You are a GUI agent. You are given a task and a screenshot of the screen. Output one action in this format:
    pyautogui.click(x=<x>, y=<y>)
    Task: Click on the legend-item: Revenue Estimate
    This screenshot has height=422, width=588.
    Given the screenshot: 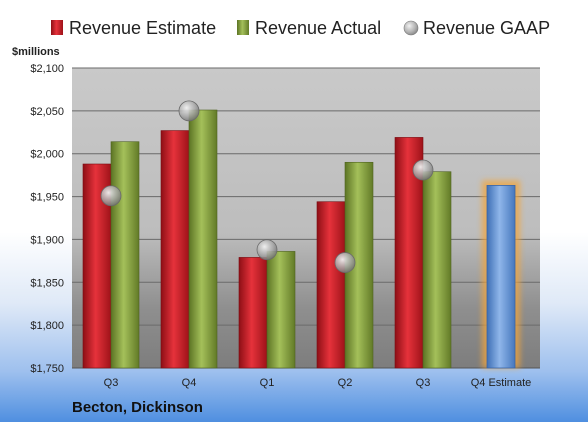 What is the action you would take?
    pyautogui.click(x=133, y=28)
    